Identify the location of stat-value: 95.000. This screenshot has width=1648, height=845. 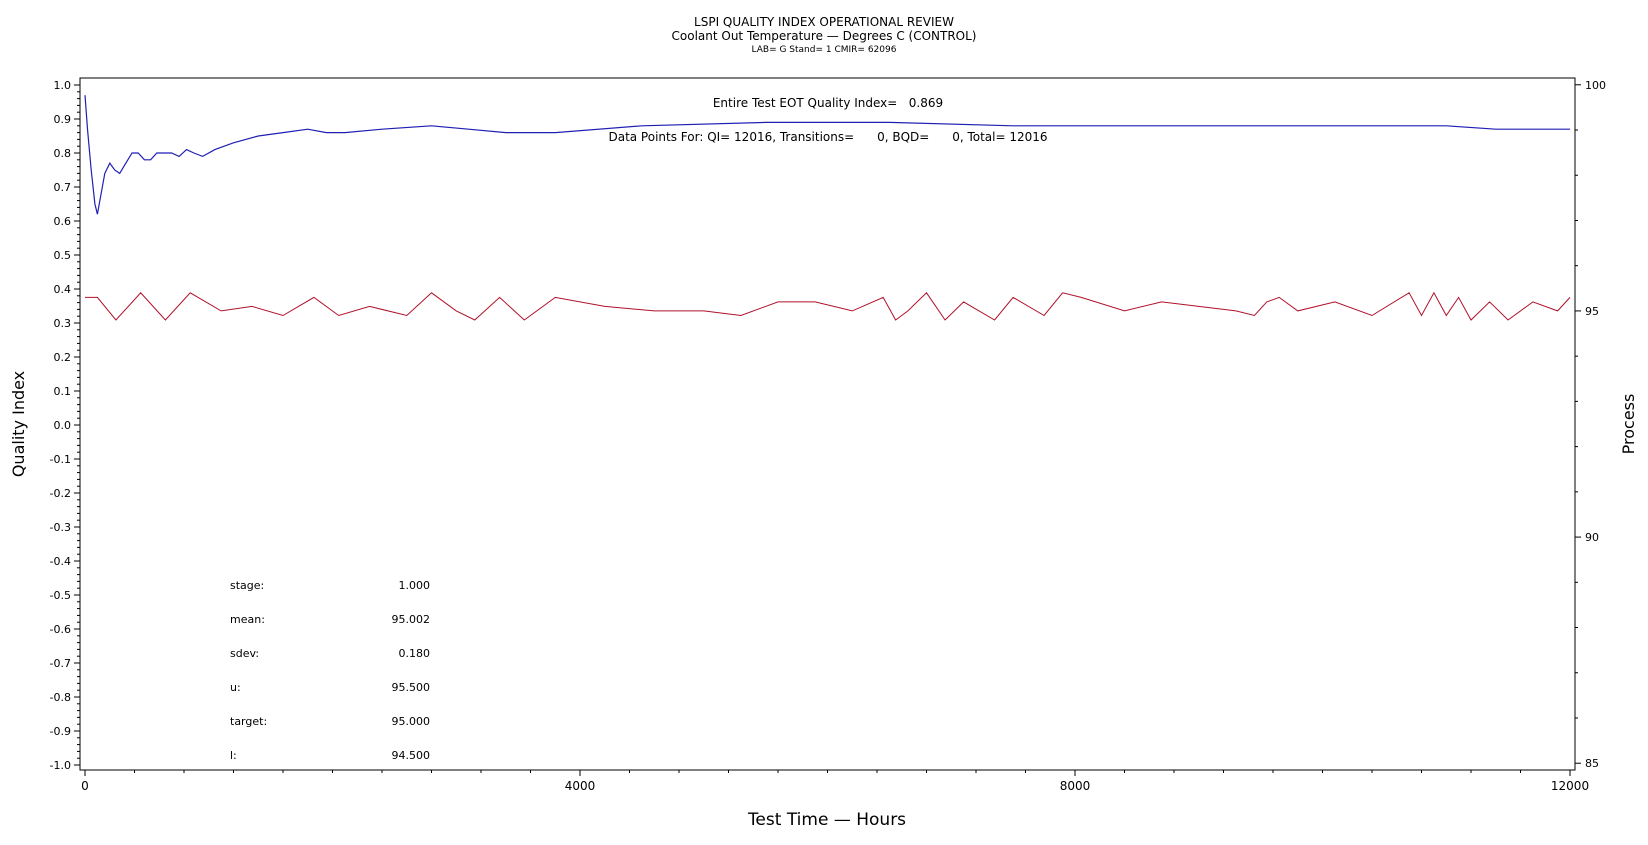
(411, 721).